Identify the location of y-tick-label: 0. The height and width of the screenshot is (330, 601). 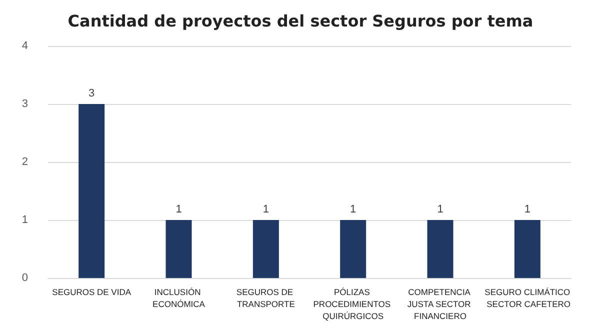
(25, 278).